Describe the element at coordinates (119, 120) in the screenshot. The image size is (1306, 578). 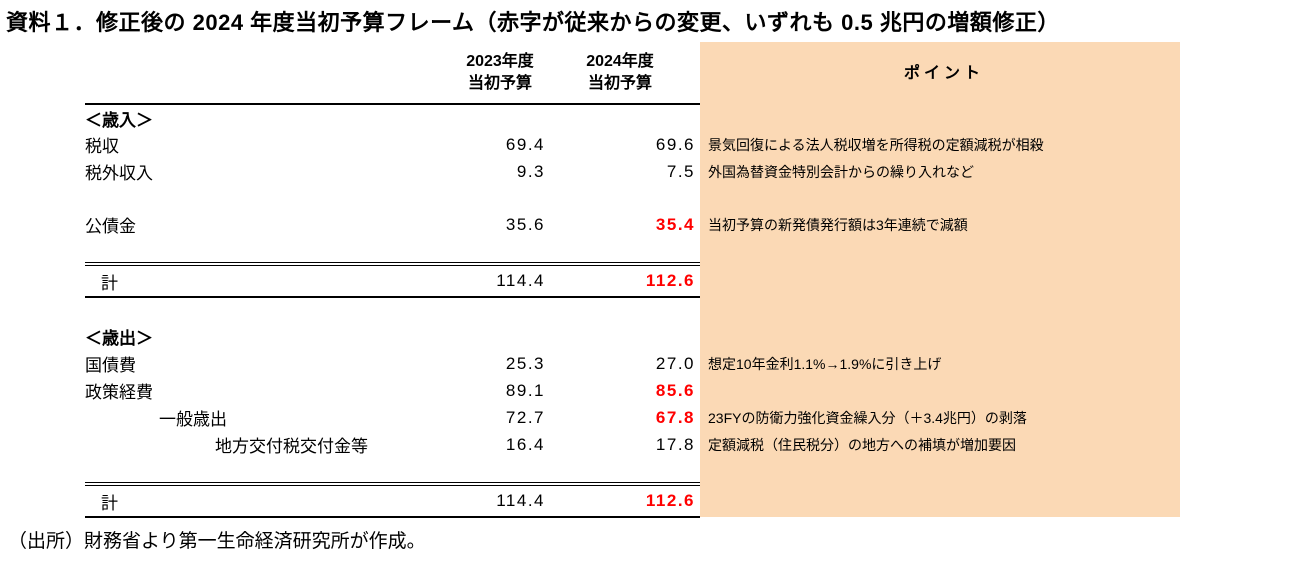
I see `section-label: ＜歳入＞` at that location.